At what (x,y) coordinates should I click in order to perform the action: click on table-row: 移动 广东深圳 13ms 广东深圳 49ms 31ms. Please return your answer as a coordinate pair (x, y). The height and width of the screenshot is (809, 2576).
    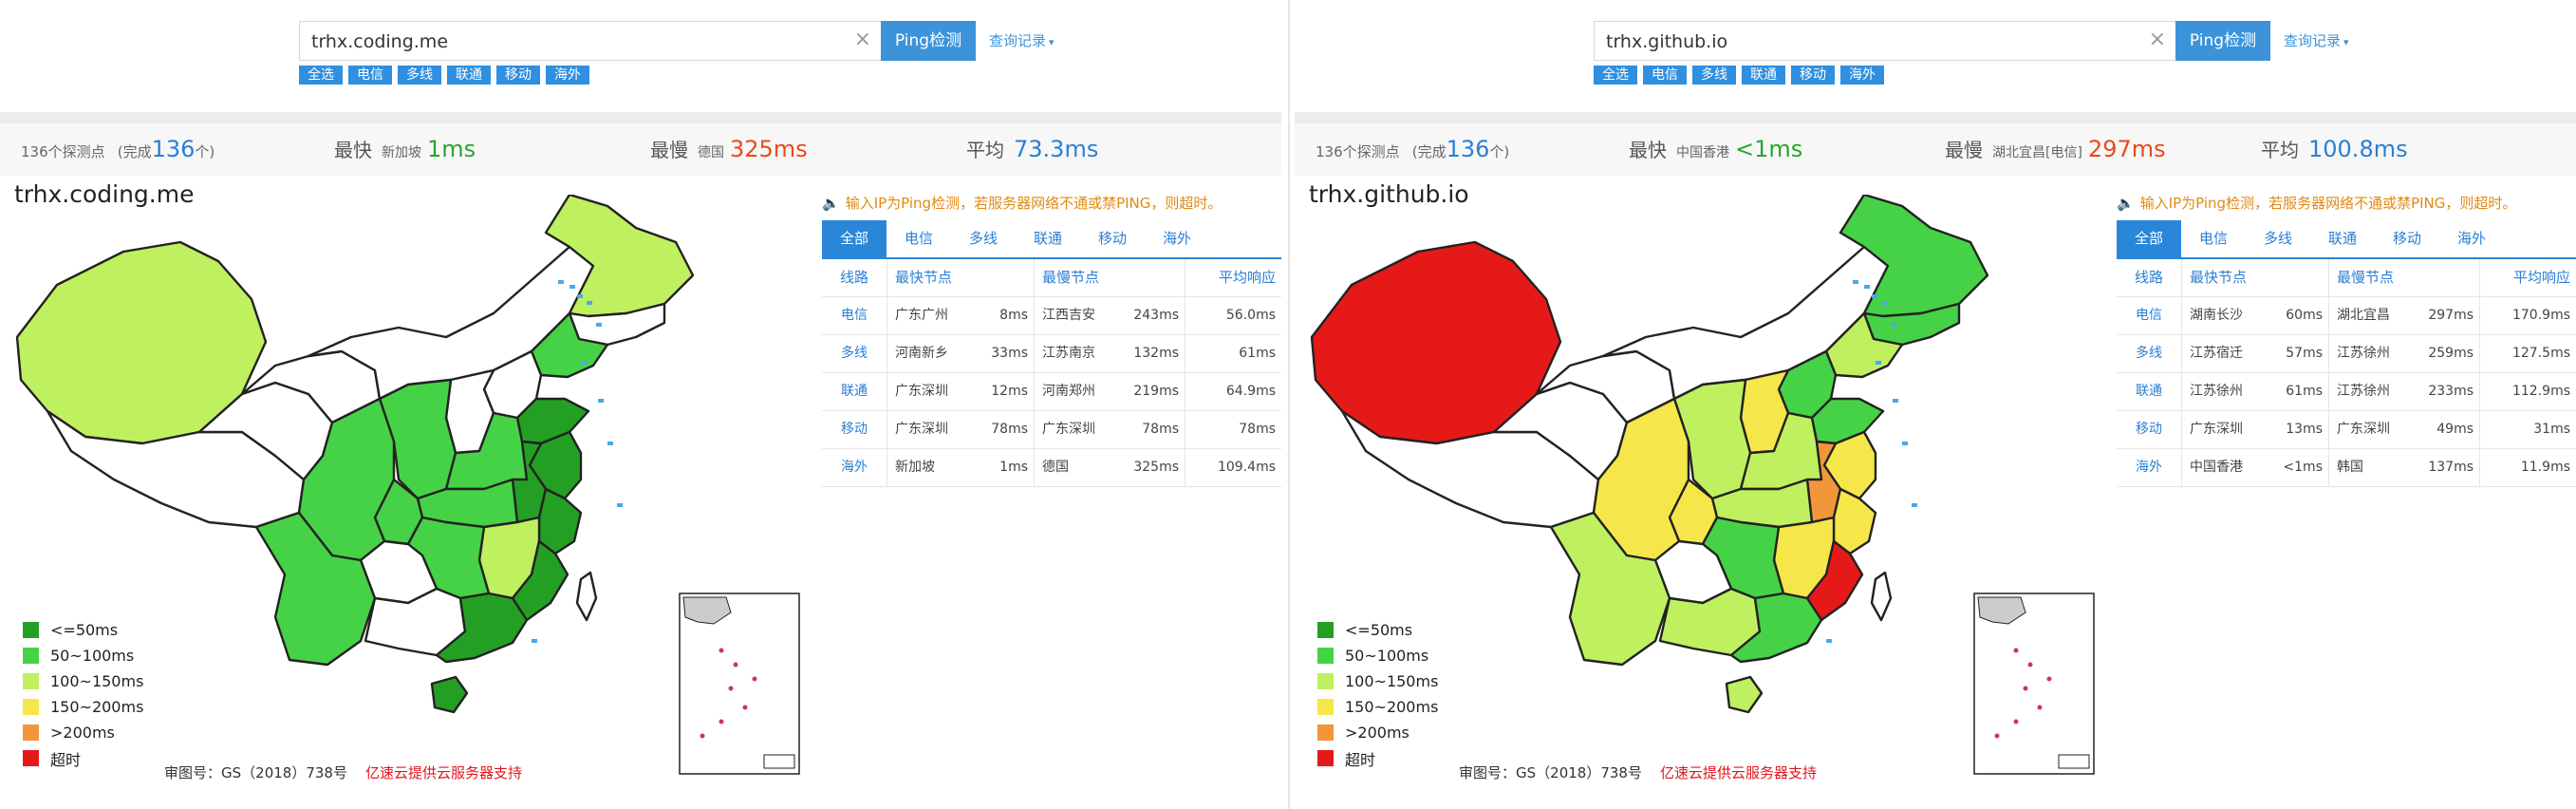
    Looking at the image, I should click on (2347, 430).